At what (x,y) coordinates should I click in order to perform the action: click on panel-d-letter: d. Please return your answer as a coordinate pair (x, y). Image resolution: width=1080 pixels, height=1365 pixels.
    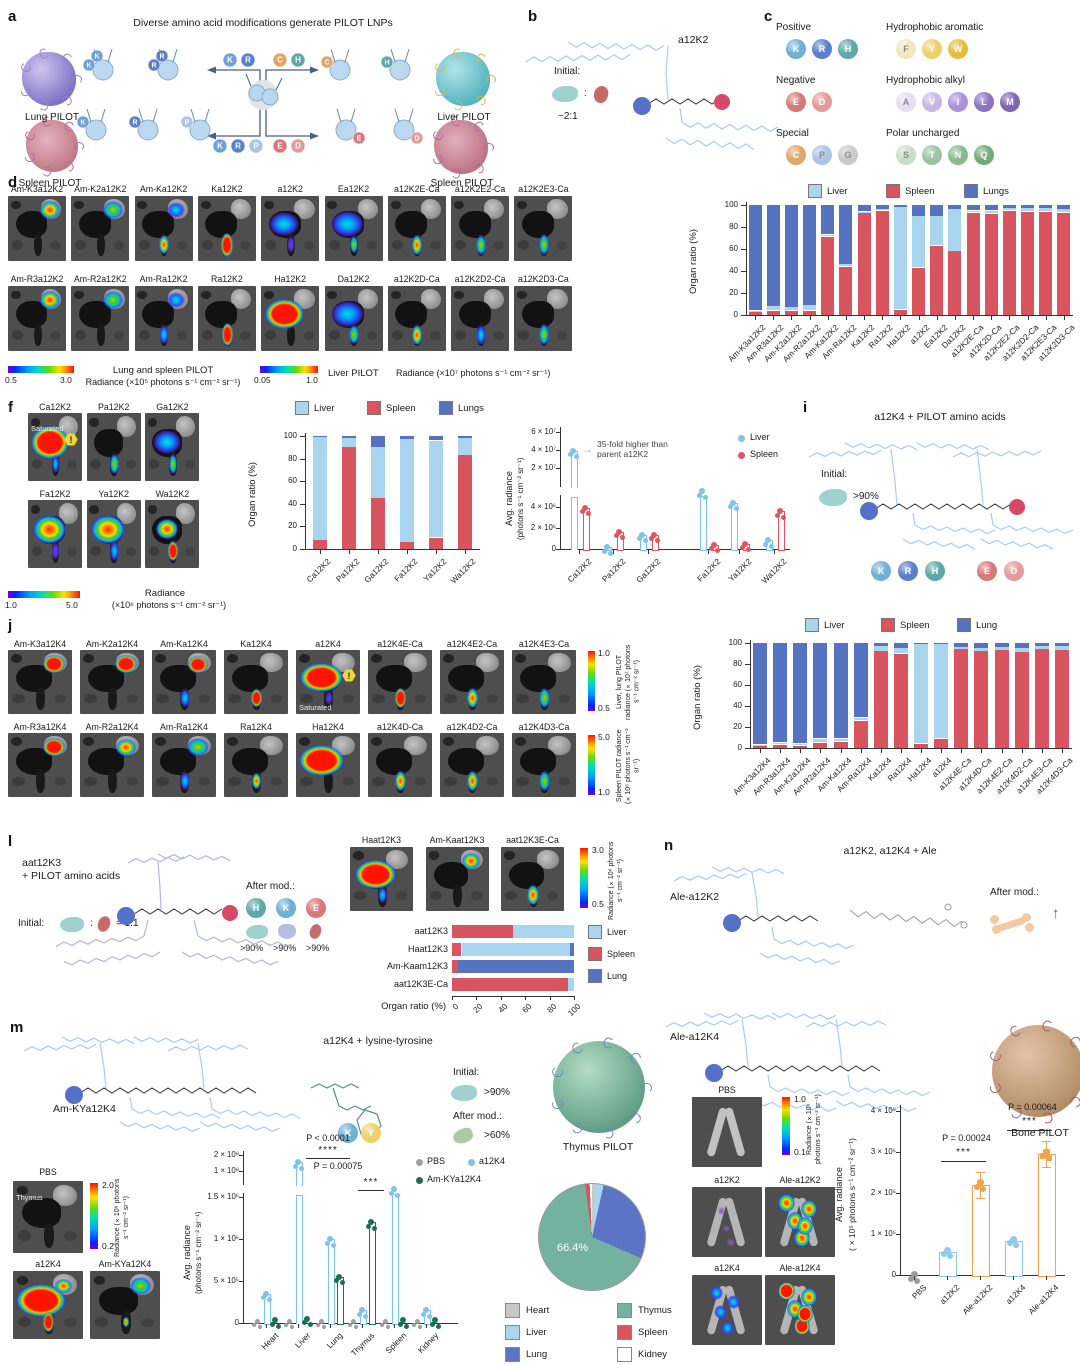
    Looking at the image, I should click on (13, 182).